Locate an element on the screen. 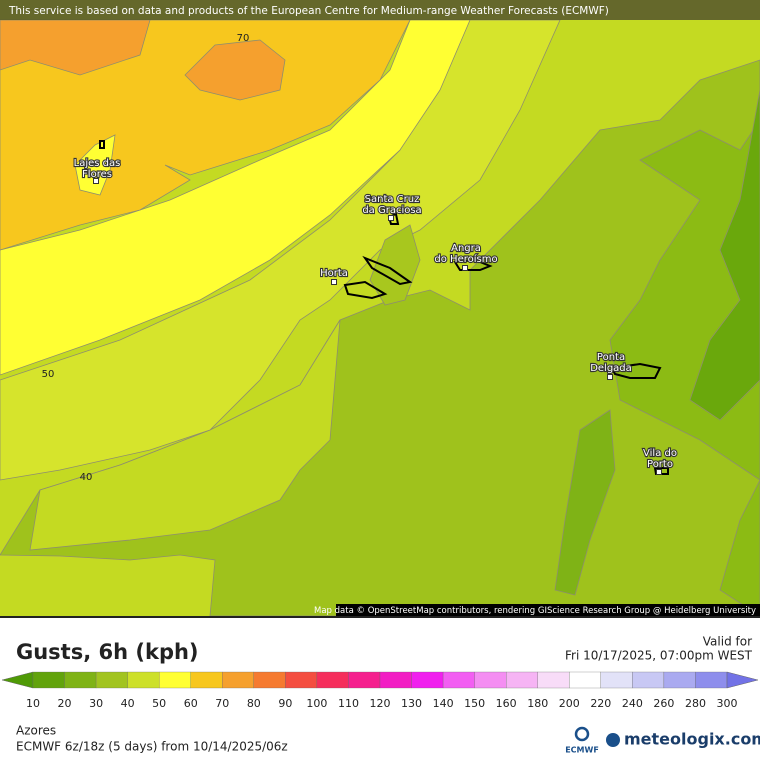 This screenshot has height=760, width=760. divider is located at coordinates (380, 617).